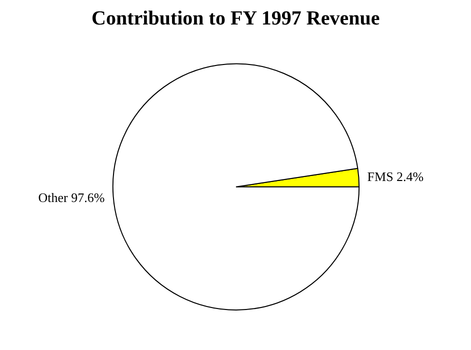 This screenshot has height=350, width=471. Describe the element at coordinates (395, 176) in the screenshot. I see `slice-label: FMS 2.4%` at that location.